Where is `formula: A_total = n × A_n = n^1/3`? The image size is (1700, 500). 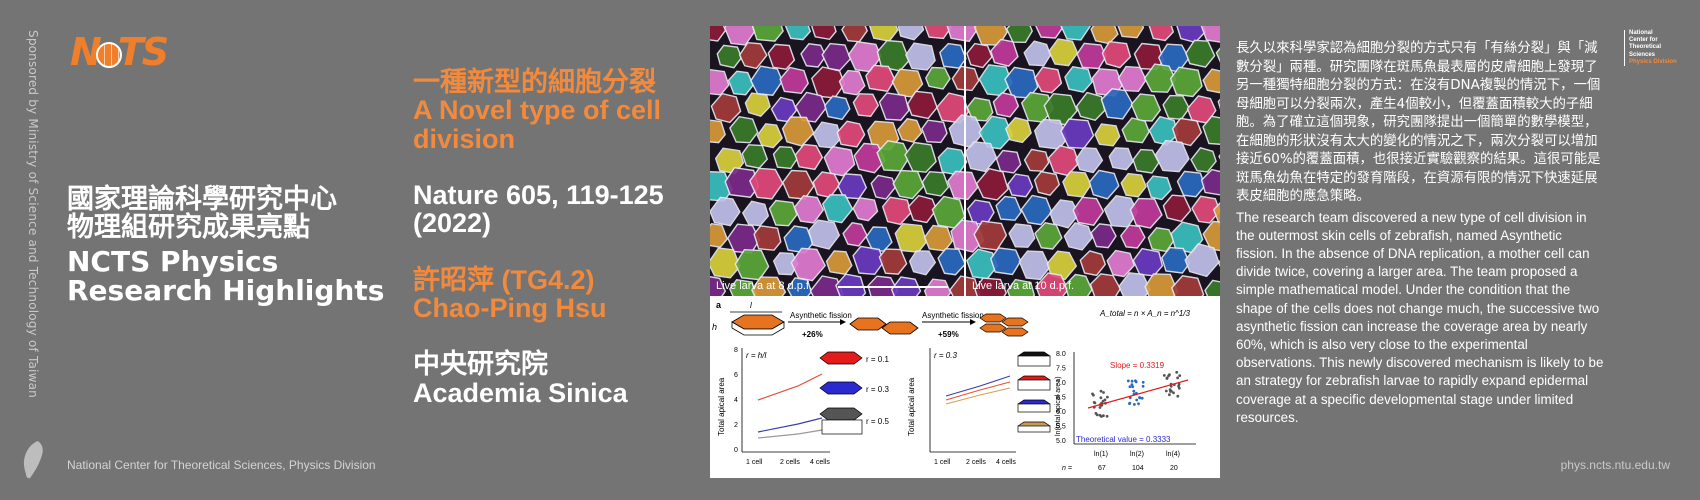
formula: A_total = n × A_n = n^1/3 is located at coordinates (1145, 313).